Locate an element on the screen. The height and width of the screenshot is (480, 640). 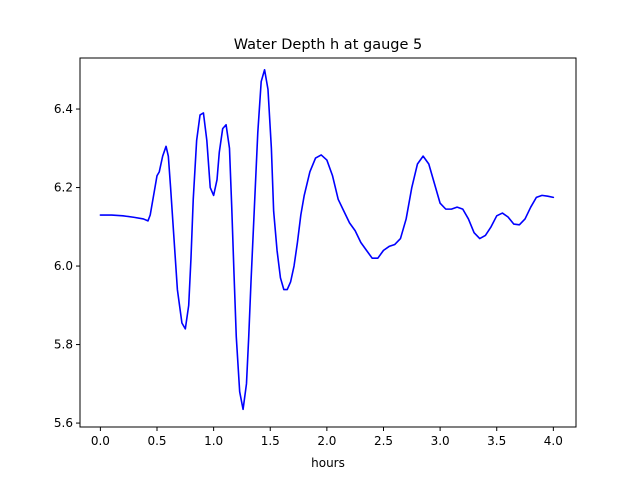
y-tick-label: 6.4 is located at coordinates (63, 109).